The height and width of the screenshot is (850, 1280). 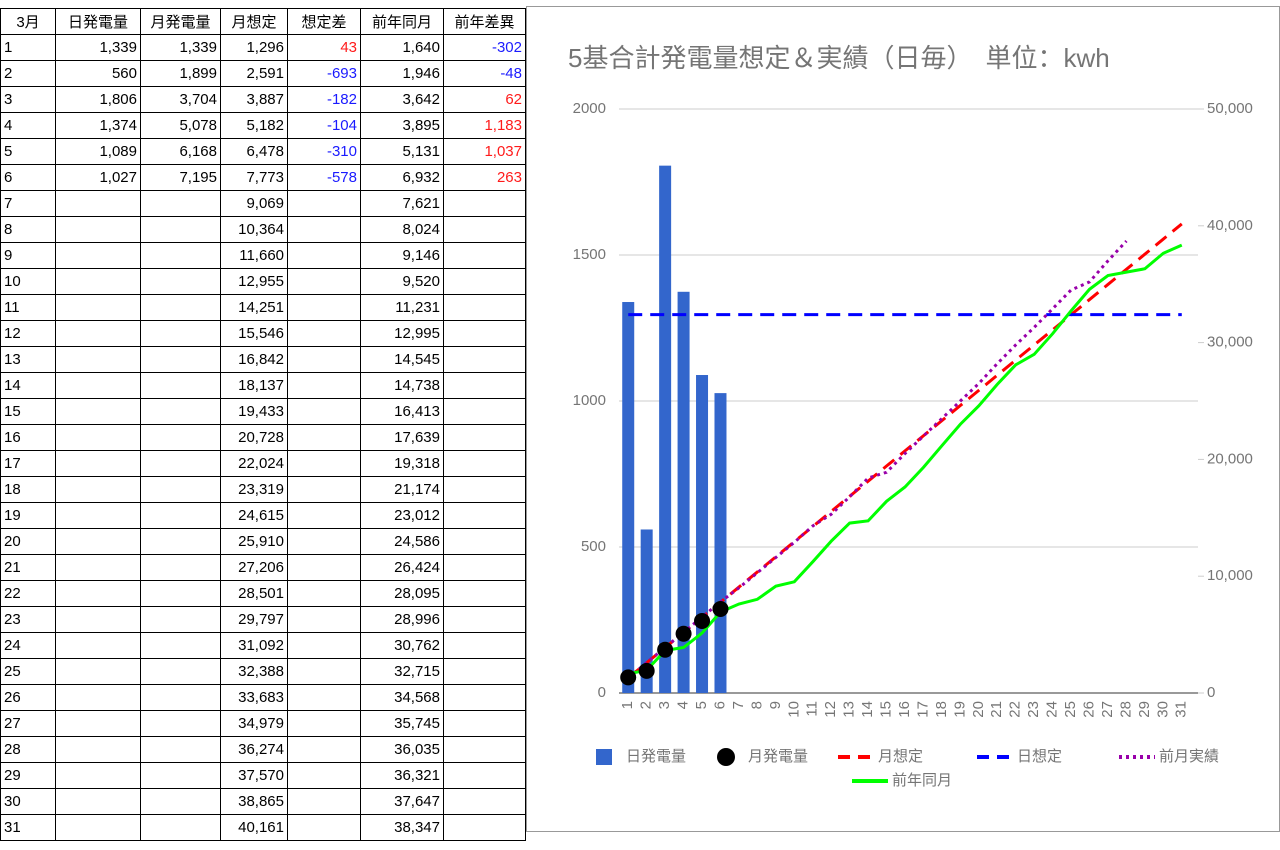 What do you see at coordinates (812, 709) in the screenshot?
I see `x-tick-label: 11` at bounding box center [812, 709].